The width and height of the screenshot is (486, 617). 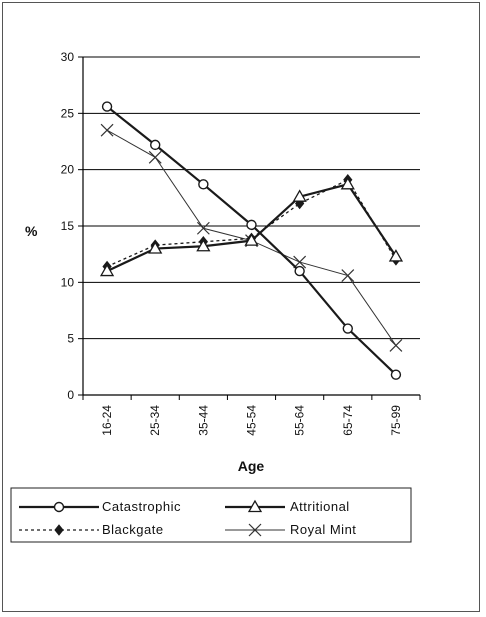 I want to click on point-royal-mint-75-99-b, so click(x=396, y=345).